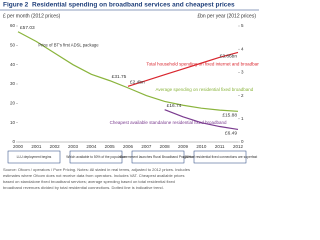  What do you see at coordinates (13, 141) in the screenshot?
I see `y-tick-label: 0` at bounding box center [13, 141].